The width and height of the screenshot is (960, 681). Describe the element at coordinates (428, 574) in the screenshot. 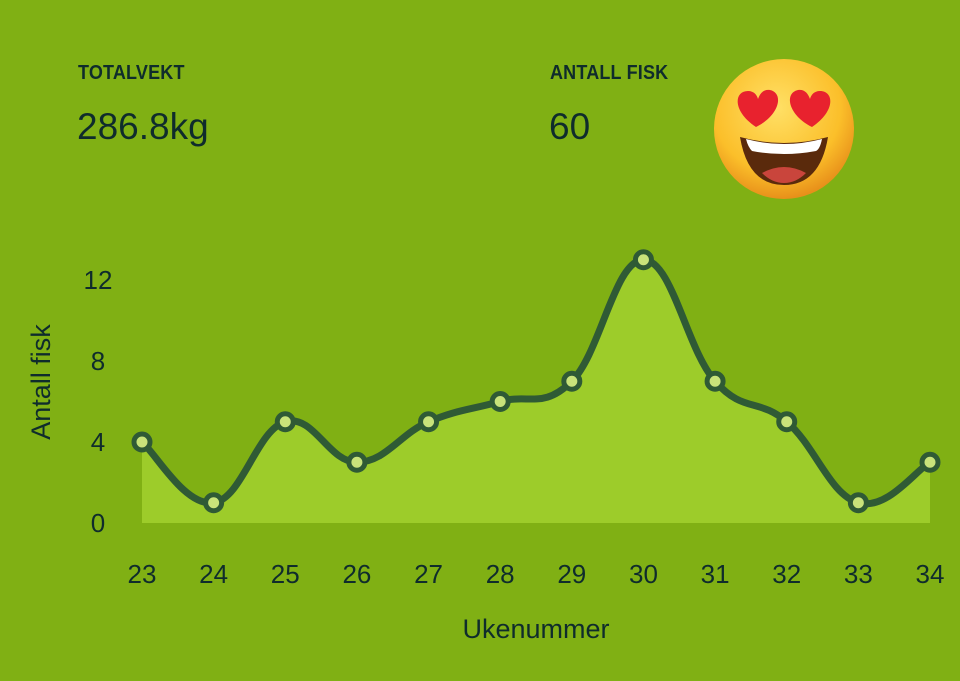

I see `x-tick-label: 27` at that location.